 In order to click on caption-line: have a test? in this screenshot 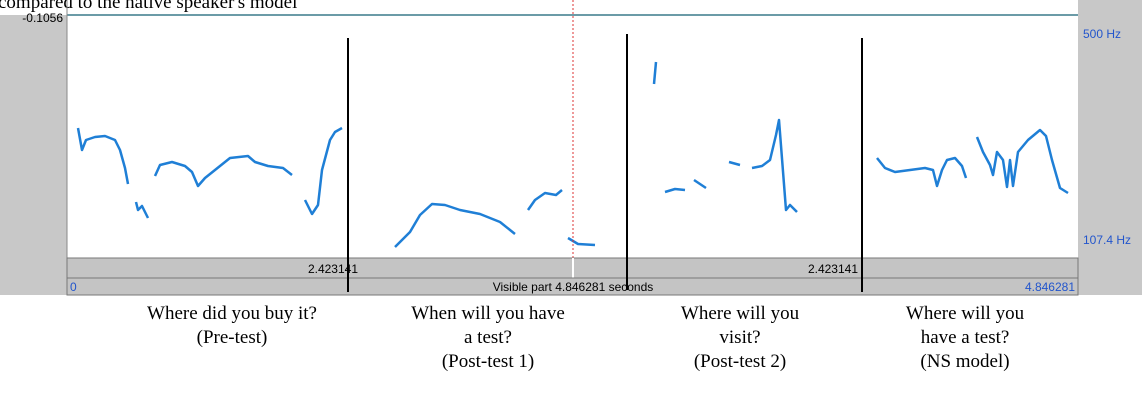, I will do `click(965, 337)`.